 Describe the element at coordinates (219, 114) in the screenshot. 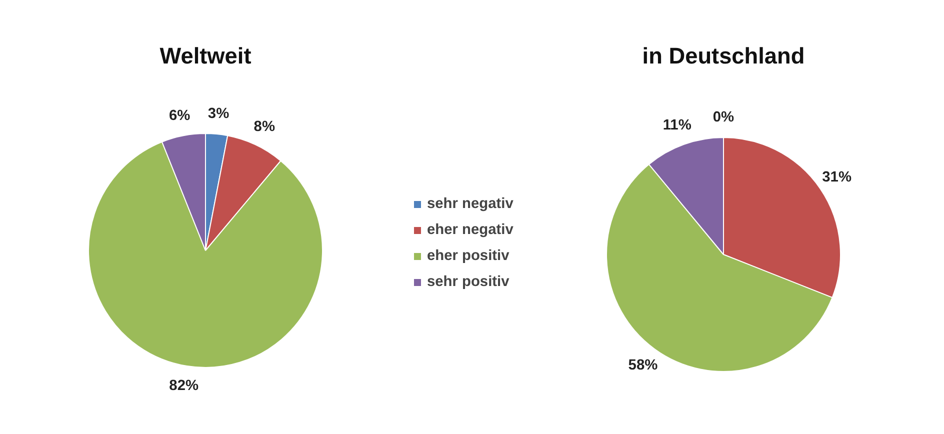

I see `data-label: 3%` at that location.